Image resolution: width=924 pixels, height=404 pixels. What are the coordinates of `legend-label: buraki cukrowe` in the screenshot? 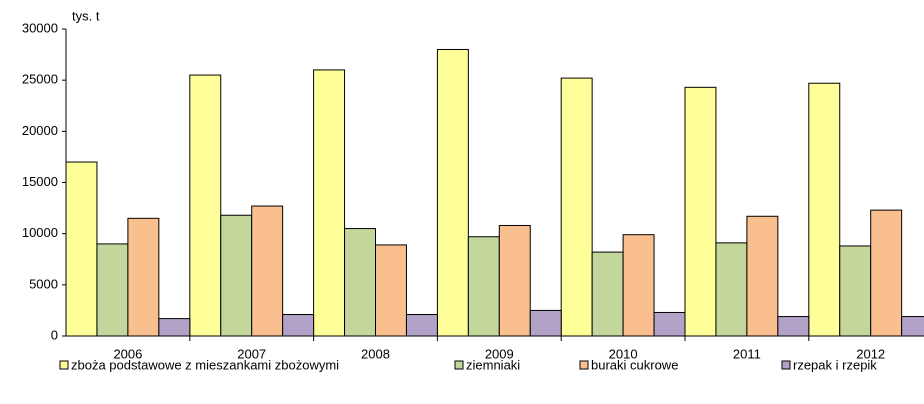 It's located at (634, 364).